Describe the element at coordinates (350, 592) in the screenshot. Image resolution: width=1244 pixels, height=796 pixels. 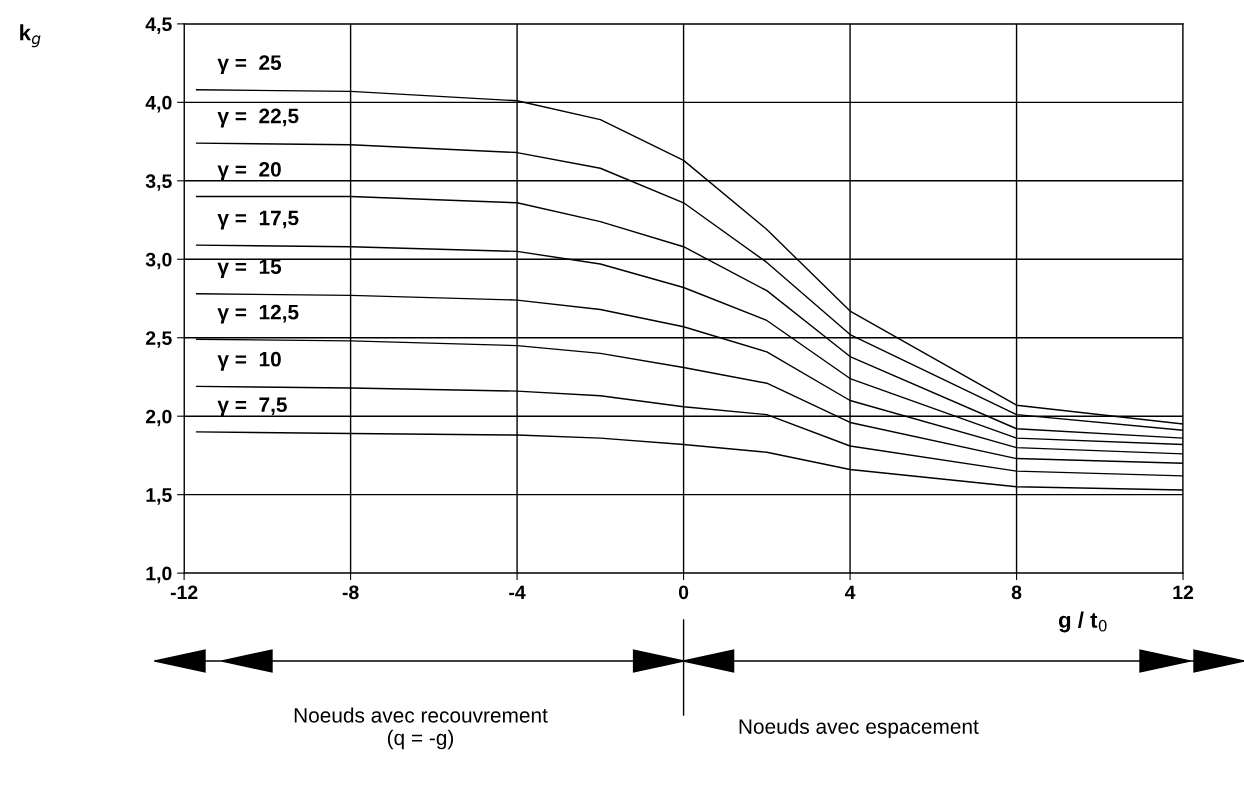
I see `x-tick-label: -8` at that location.